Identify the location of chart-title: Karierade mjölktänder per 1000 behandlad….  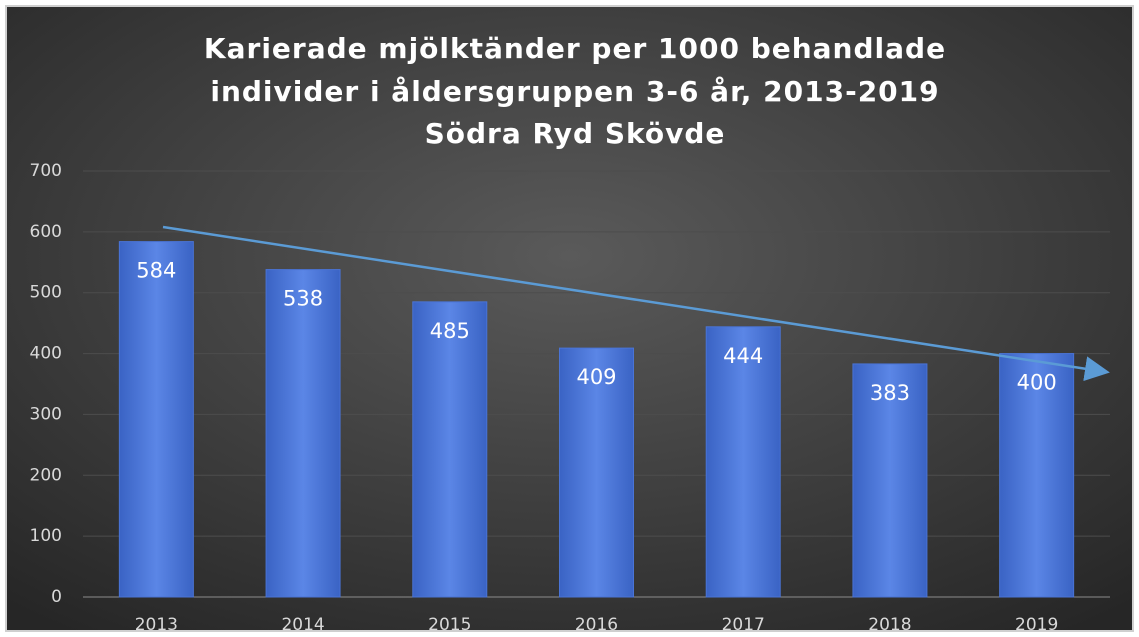
(575, 48).